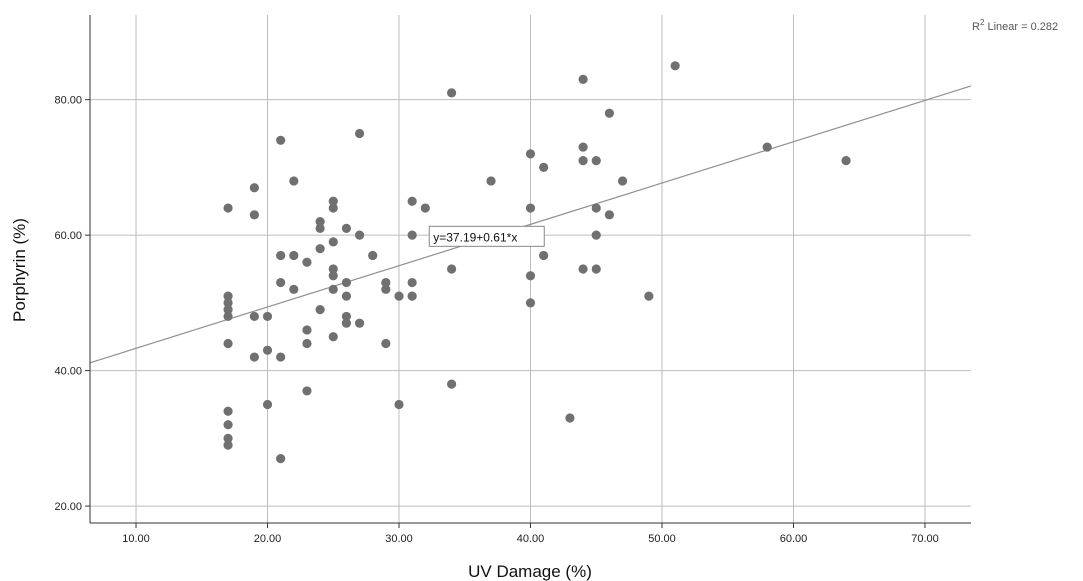  Describe the element at coordinates (794, 539) in the screenshot. I see `x-tick-label: 60.00` at that location.